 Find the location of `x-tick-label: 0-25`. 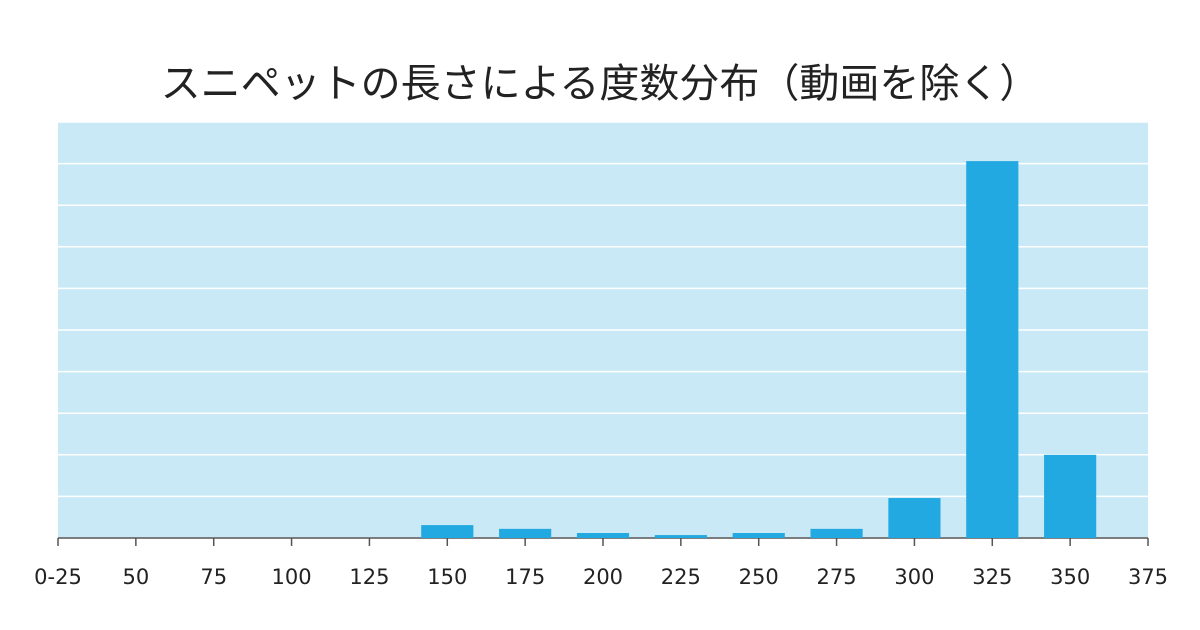

x-tick-label: 0-25 is located at coordinates (58, 577).